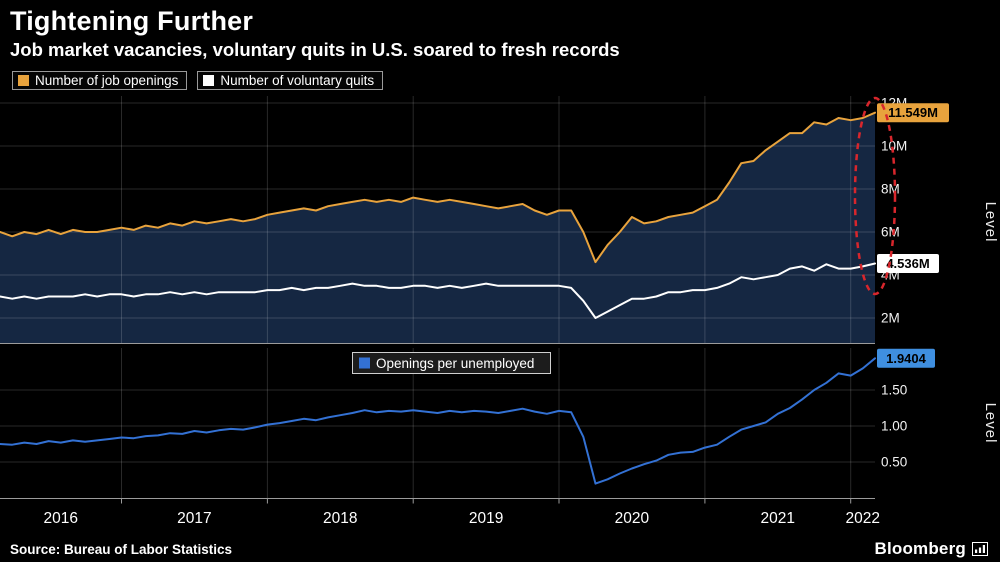 The width and height of the screenshot is (1000, 562). I want to click on page-title: Tightening Further, so click(132, 21).